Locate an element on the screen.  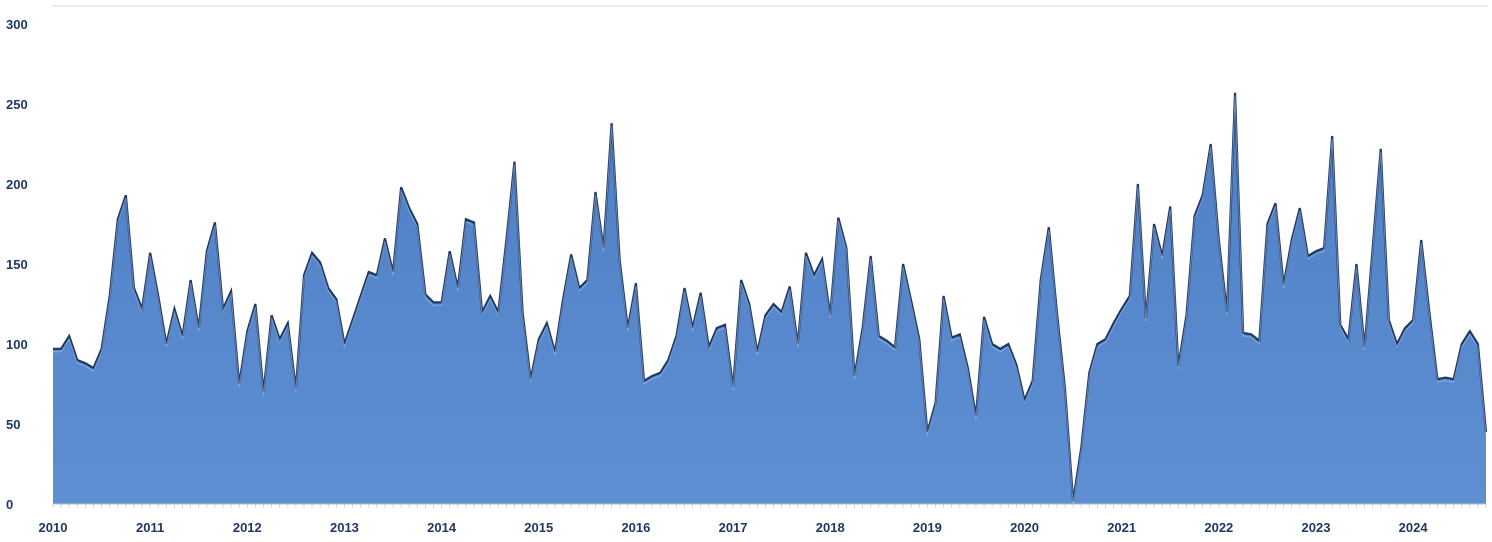
x-tick-label: 2012 is located at coordinates (247, 527).